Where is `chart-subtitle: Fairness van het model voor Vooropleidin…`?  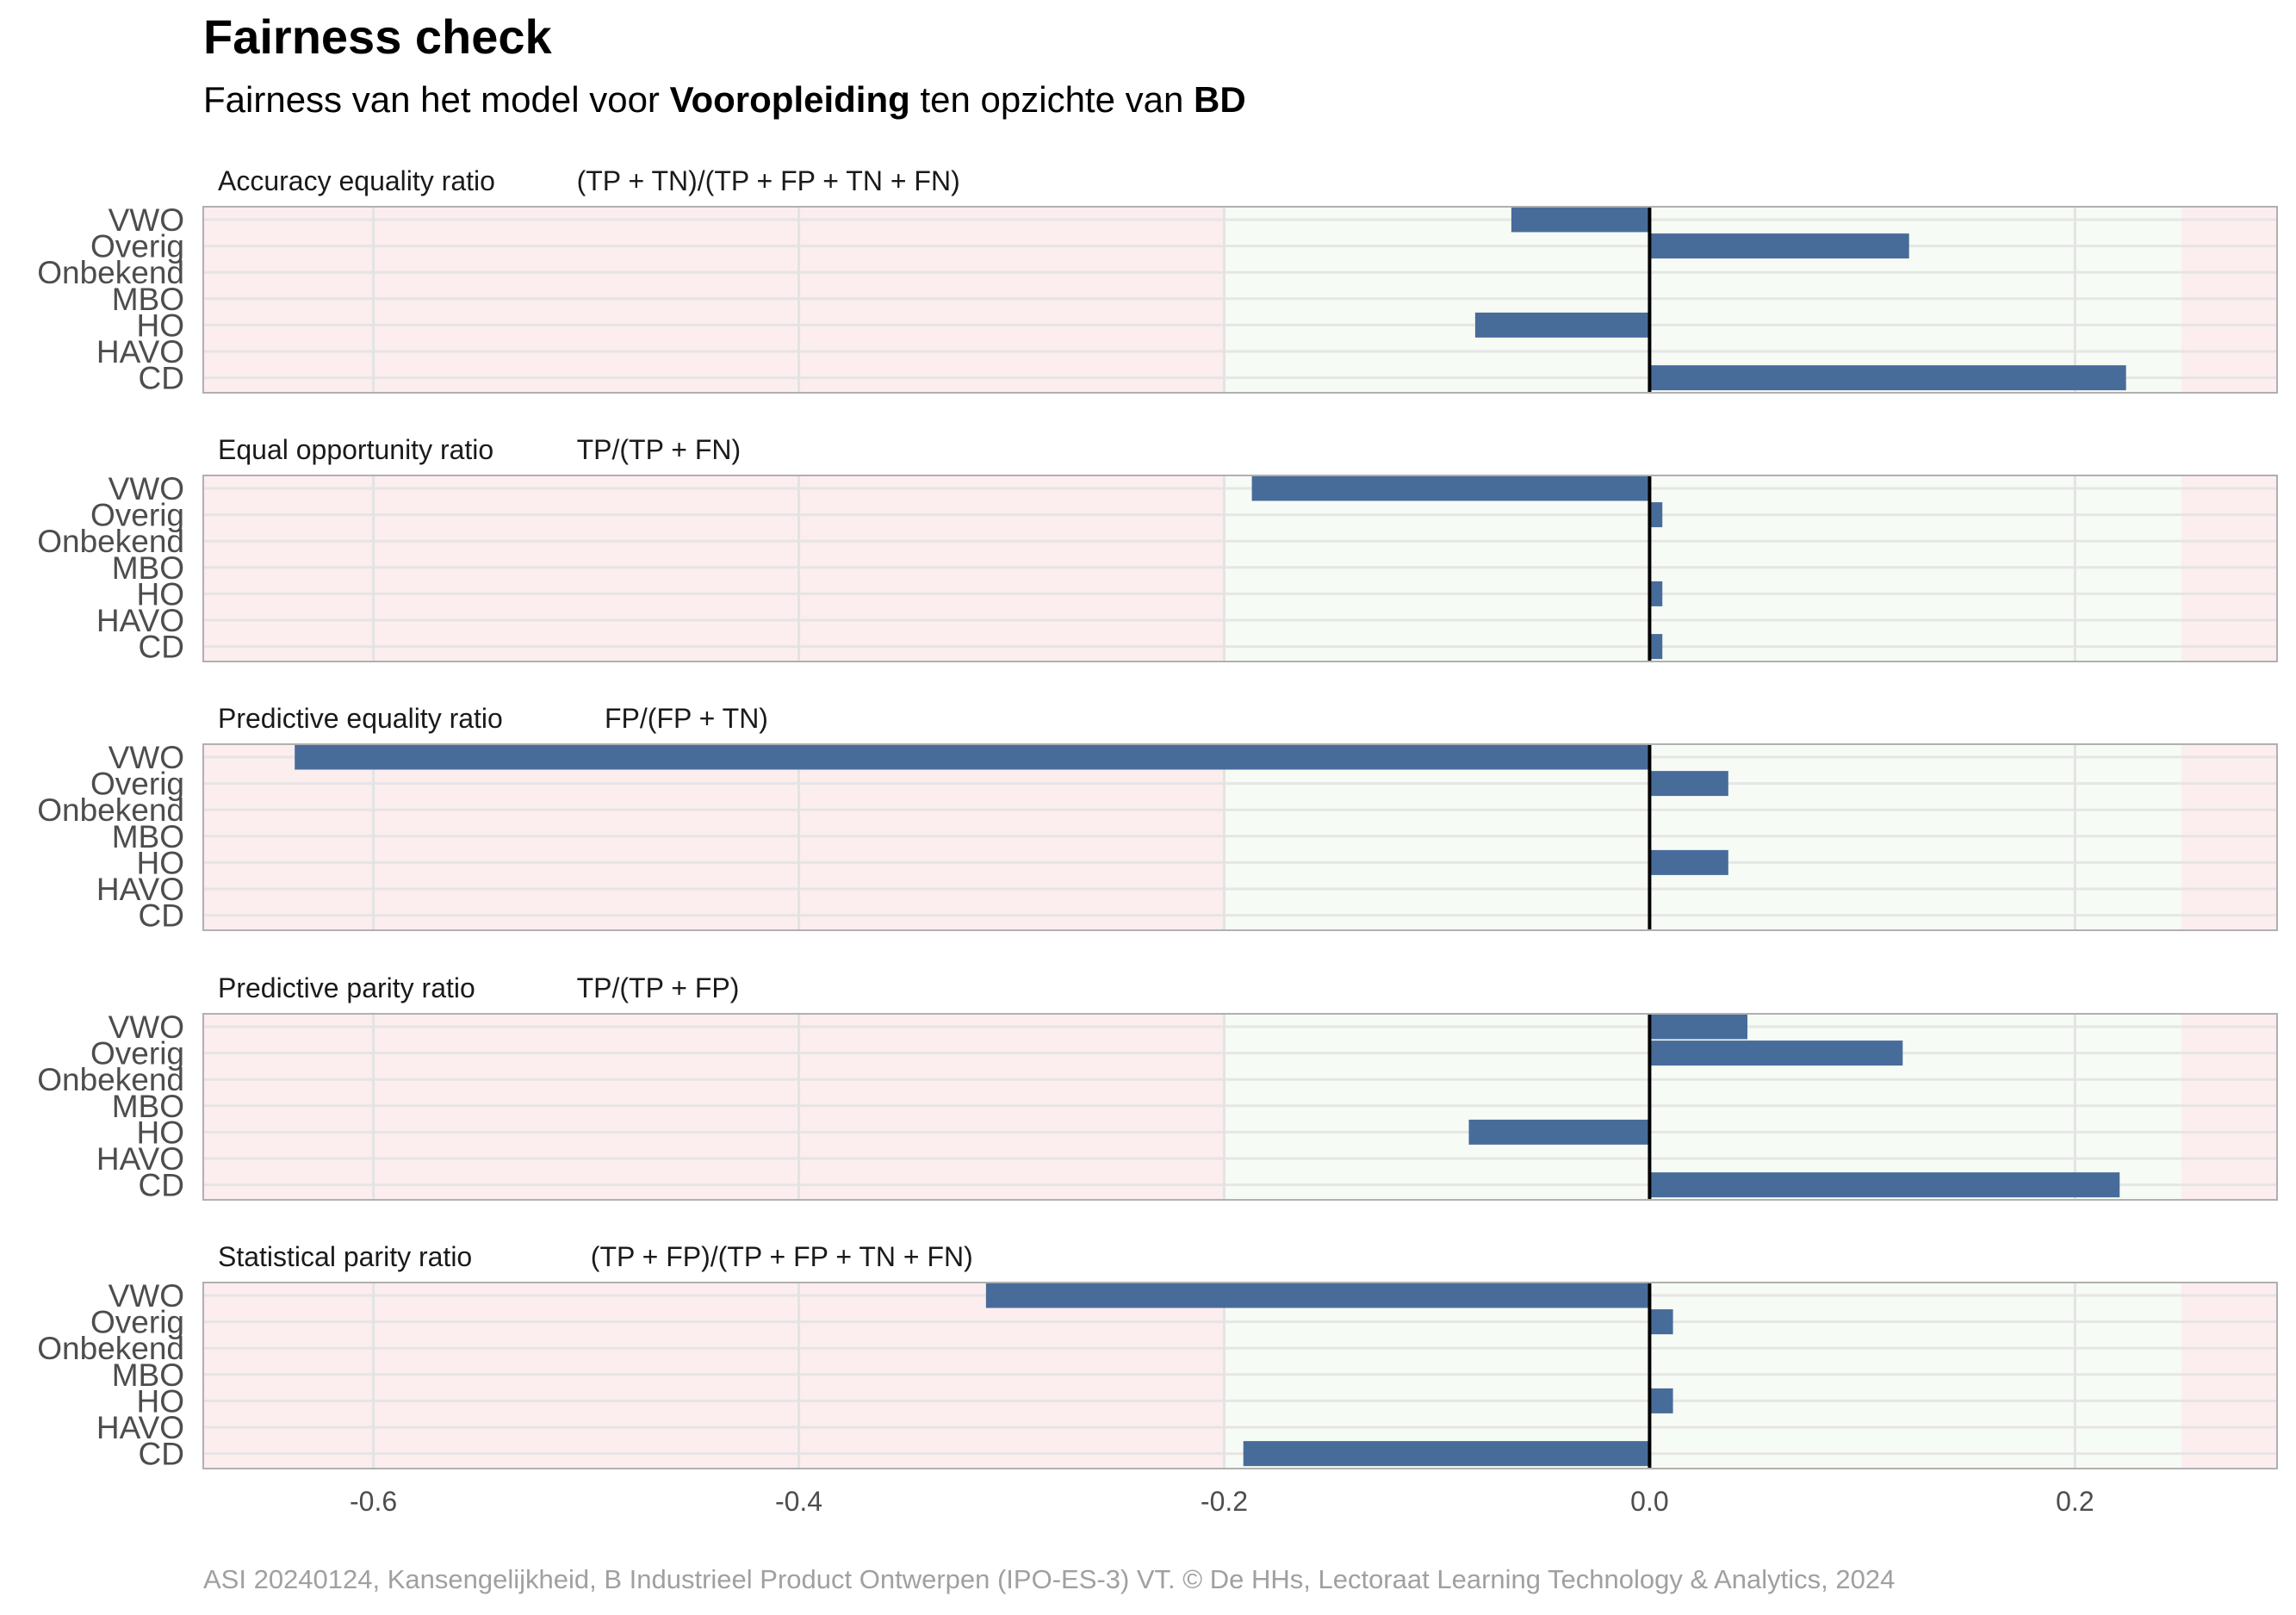
chart-subtitle: Fairness van het model voor Vooropleidin… is located at coordinates (724, 100).